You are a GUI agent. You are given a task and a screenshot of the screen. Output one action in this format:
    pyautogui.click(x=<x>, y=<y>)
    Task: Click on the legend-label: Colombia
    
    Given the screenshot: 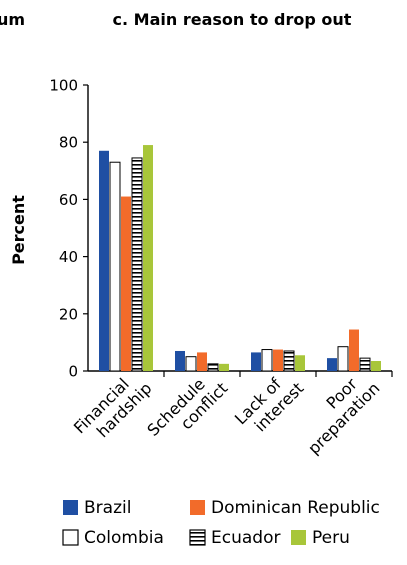 What is the action you would take?
    pyautogui.click(x=124, y=538)
    